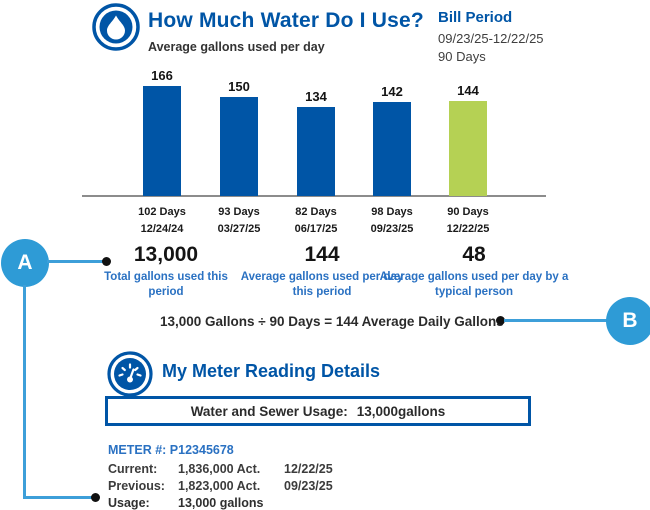 The image size is (650, 510). Describe the element at coordinates (500, 320) in the screenshot. I see `callout-b-dot` at that location.